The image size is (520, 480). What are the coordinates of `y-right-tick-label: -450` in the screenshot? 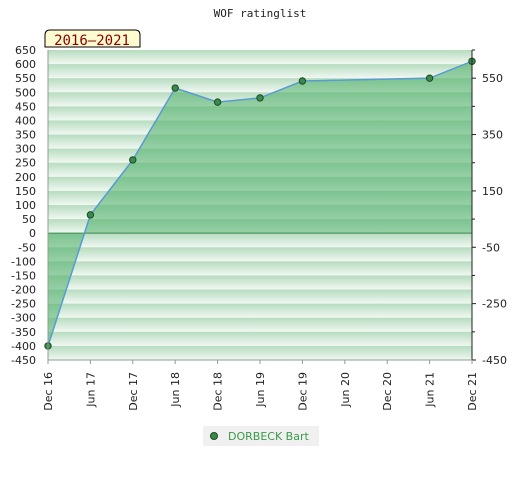 It's located at (494, 360).